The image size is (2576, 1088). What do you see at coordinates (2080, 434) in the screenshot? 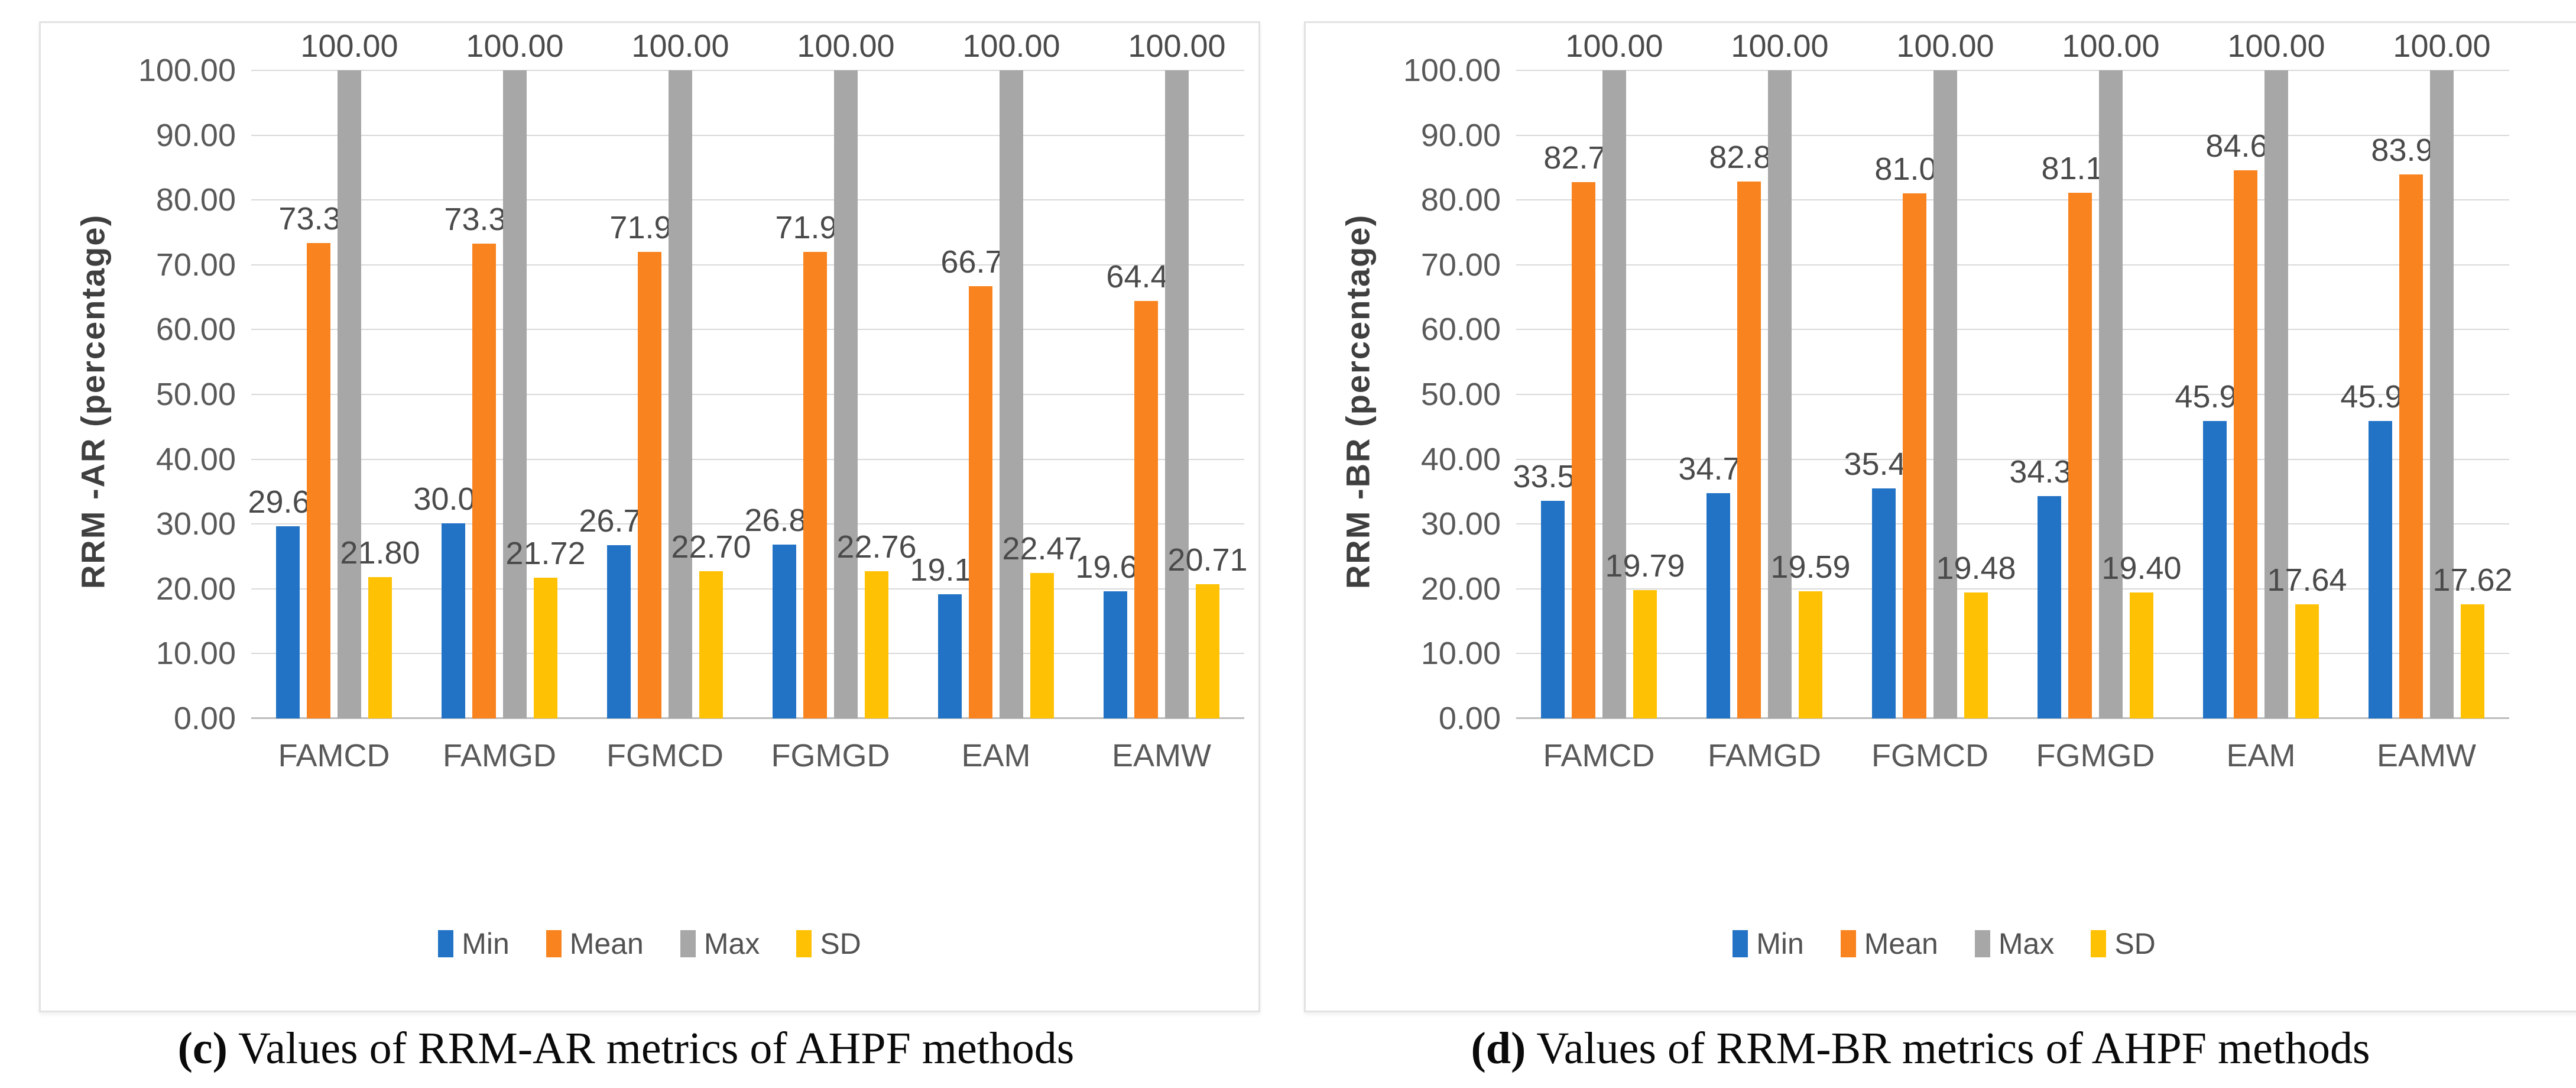
I see `mean-bar: 81.11` at bounding box center [2080, 434].